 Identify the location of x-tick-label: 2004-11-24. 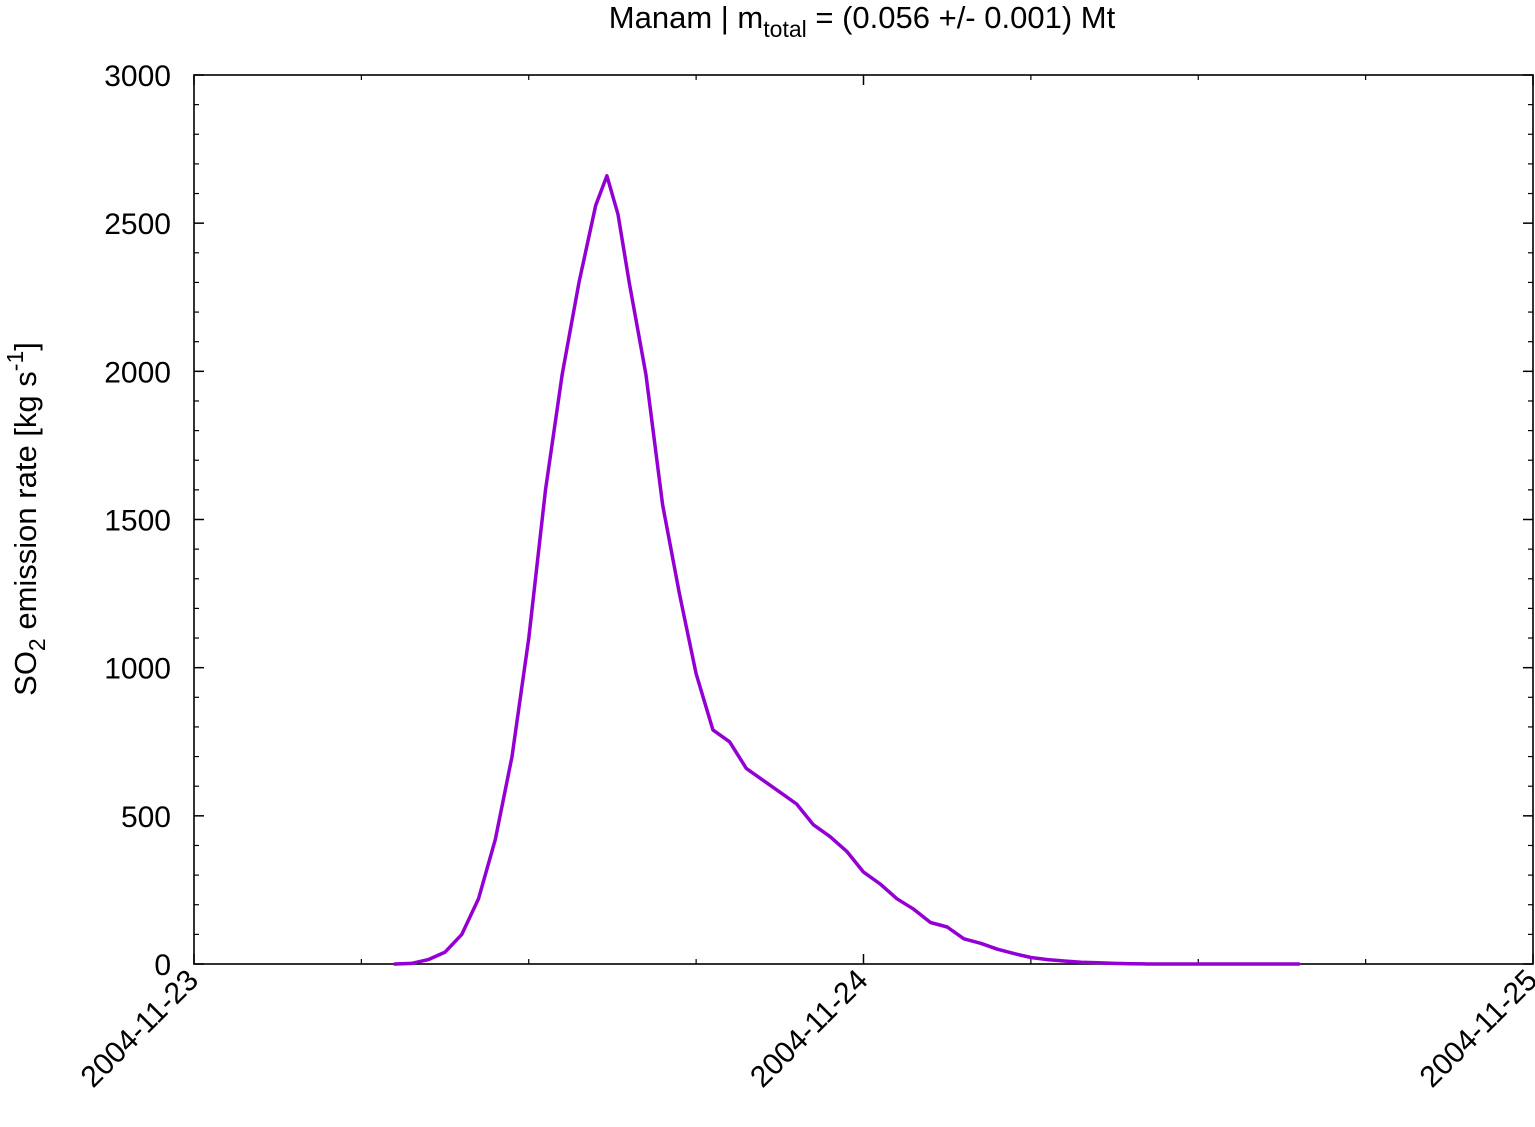
(809, 1029).